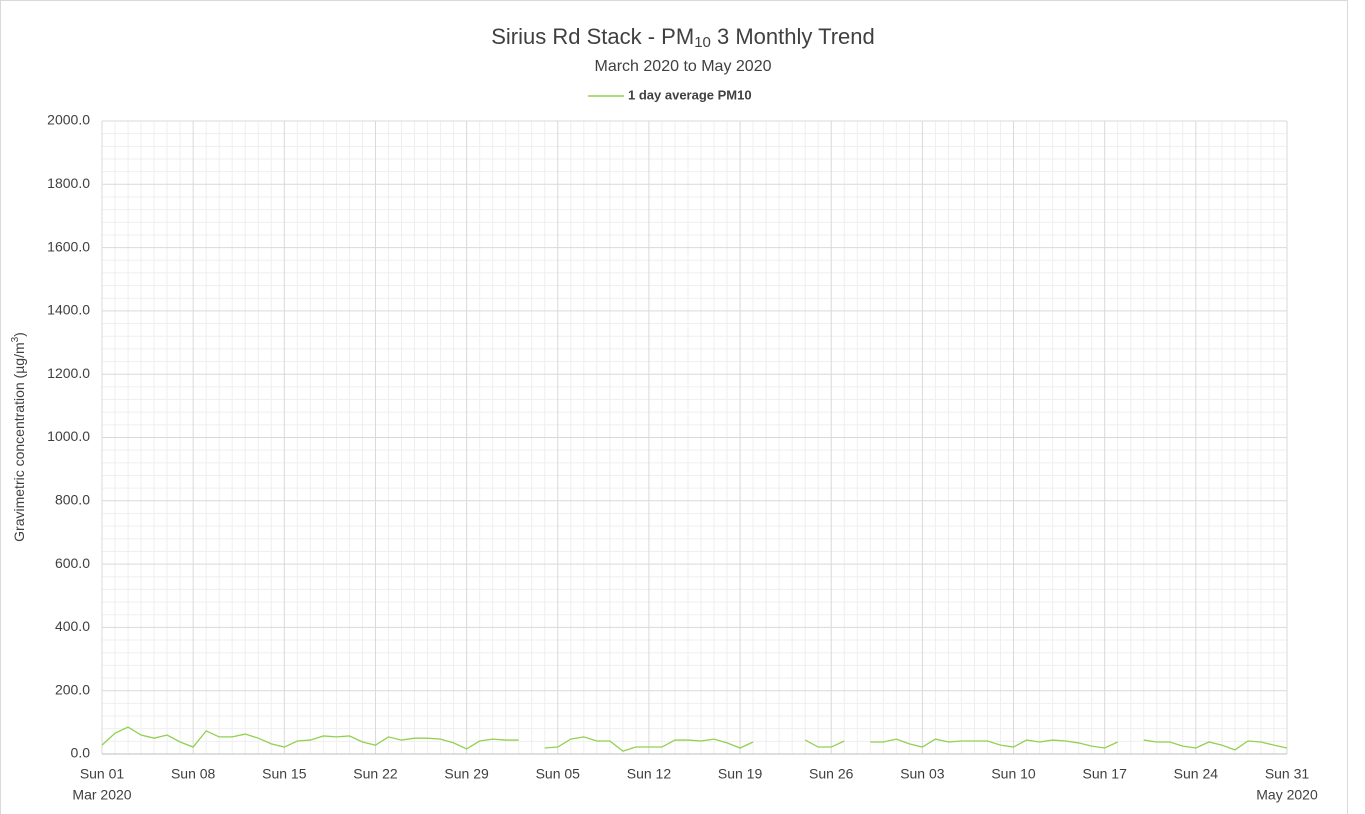 This screenshot has height=814, width=1365. I want to click on period-label: May 2020, so click(1287, 795).